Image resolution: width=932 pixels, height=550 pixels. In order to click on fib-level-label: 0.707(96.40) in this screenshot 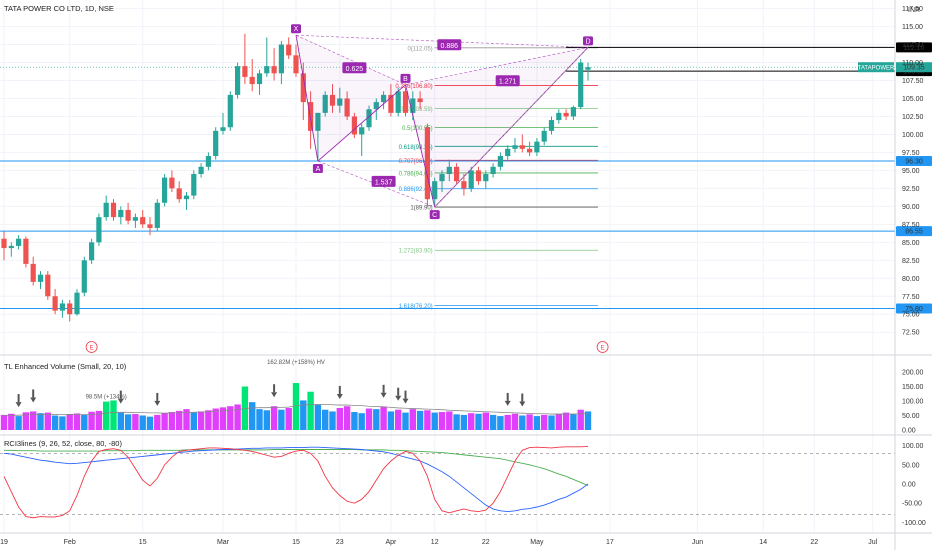, I will do `click(416, 162)`.